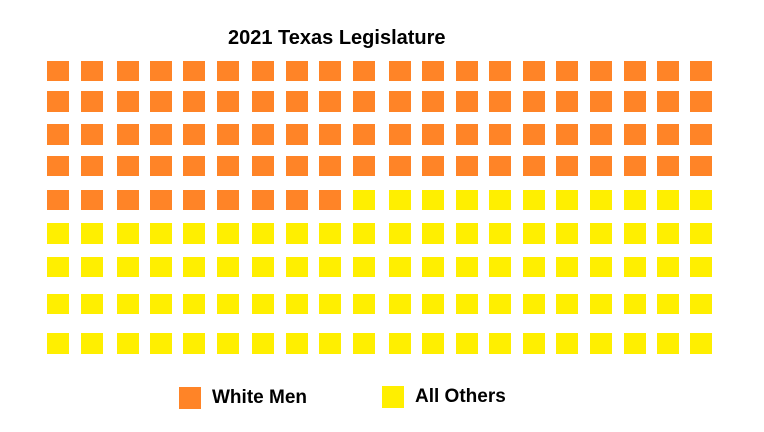 The width and height of the screenshot is (764, 432). I want to click on legend-item-white-men: White Men, so click(243, 398).